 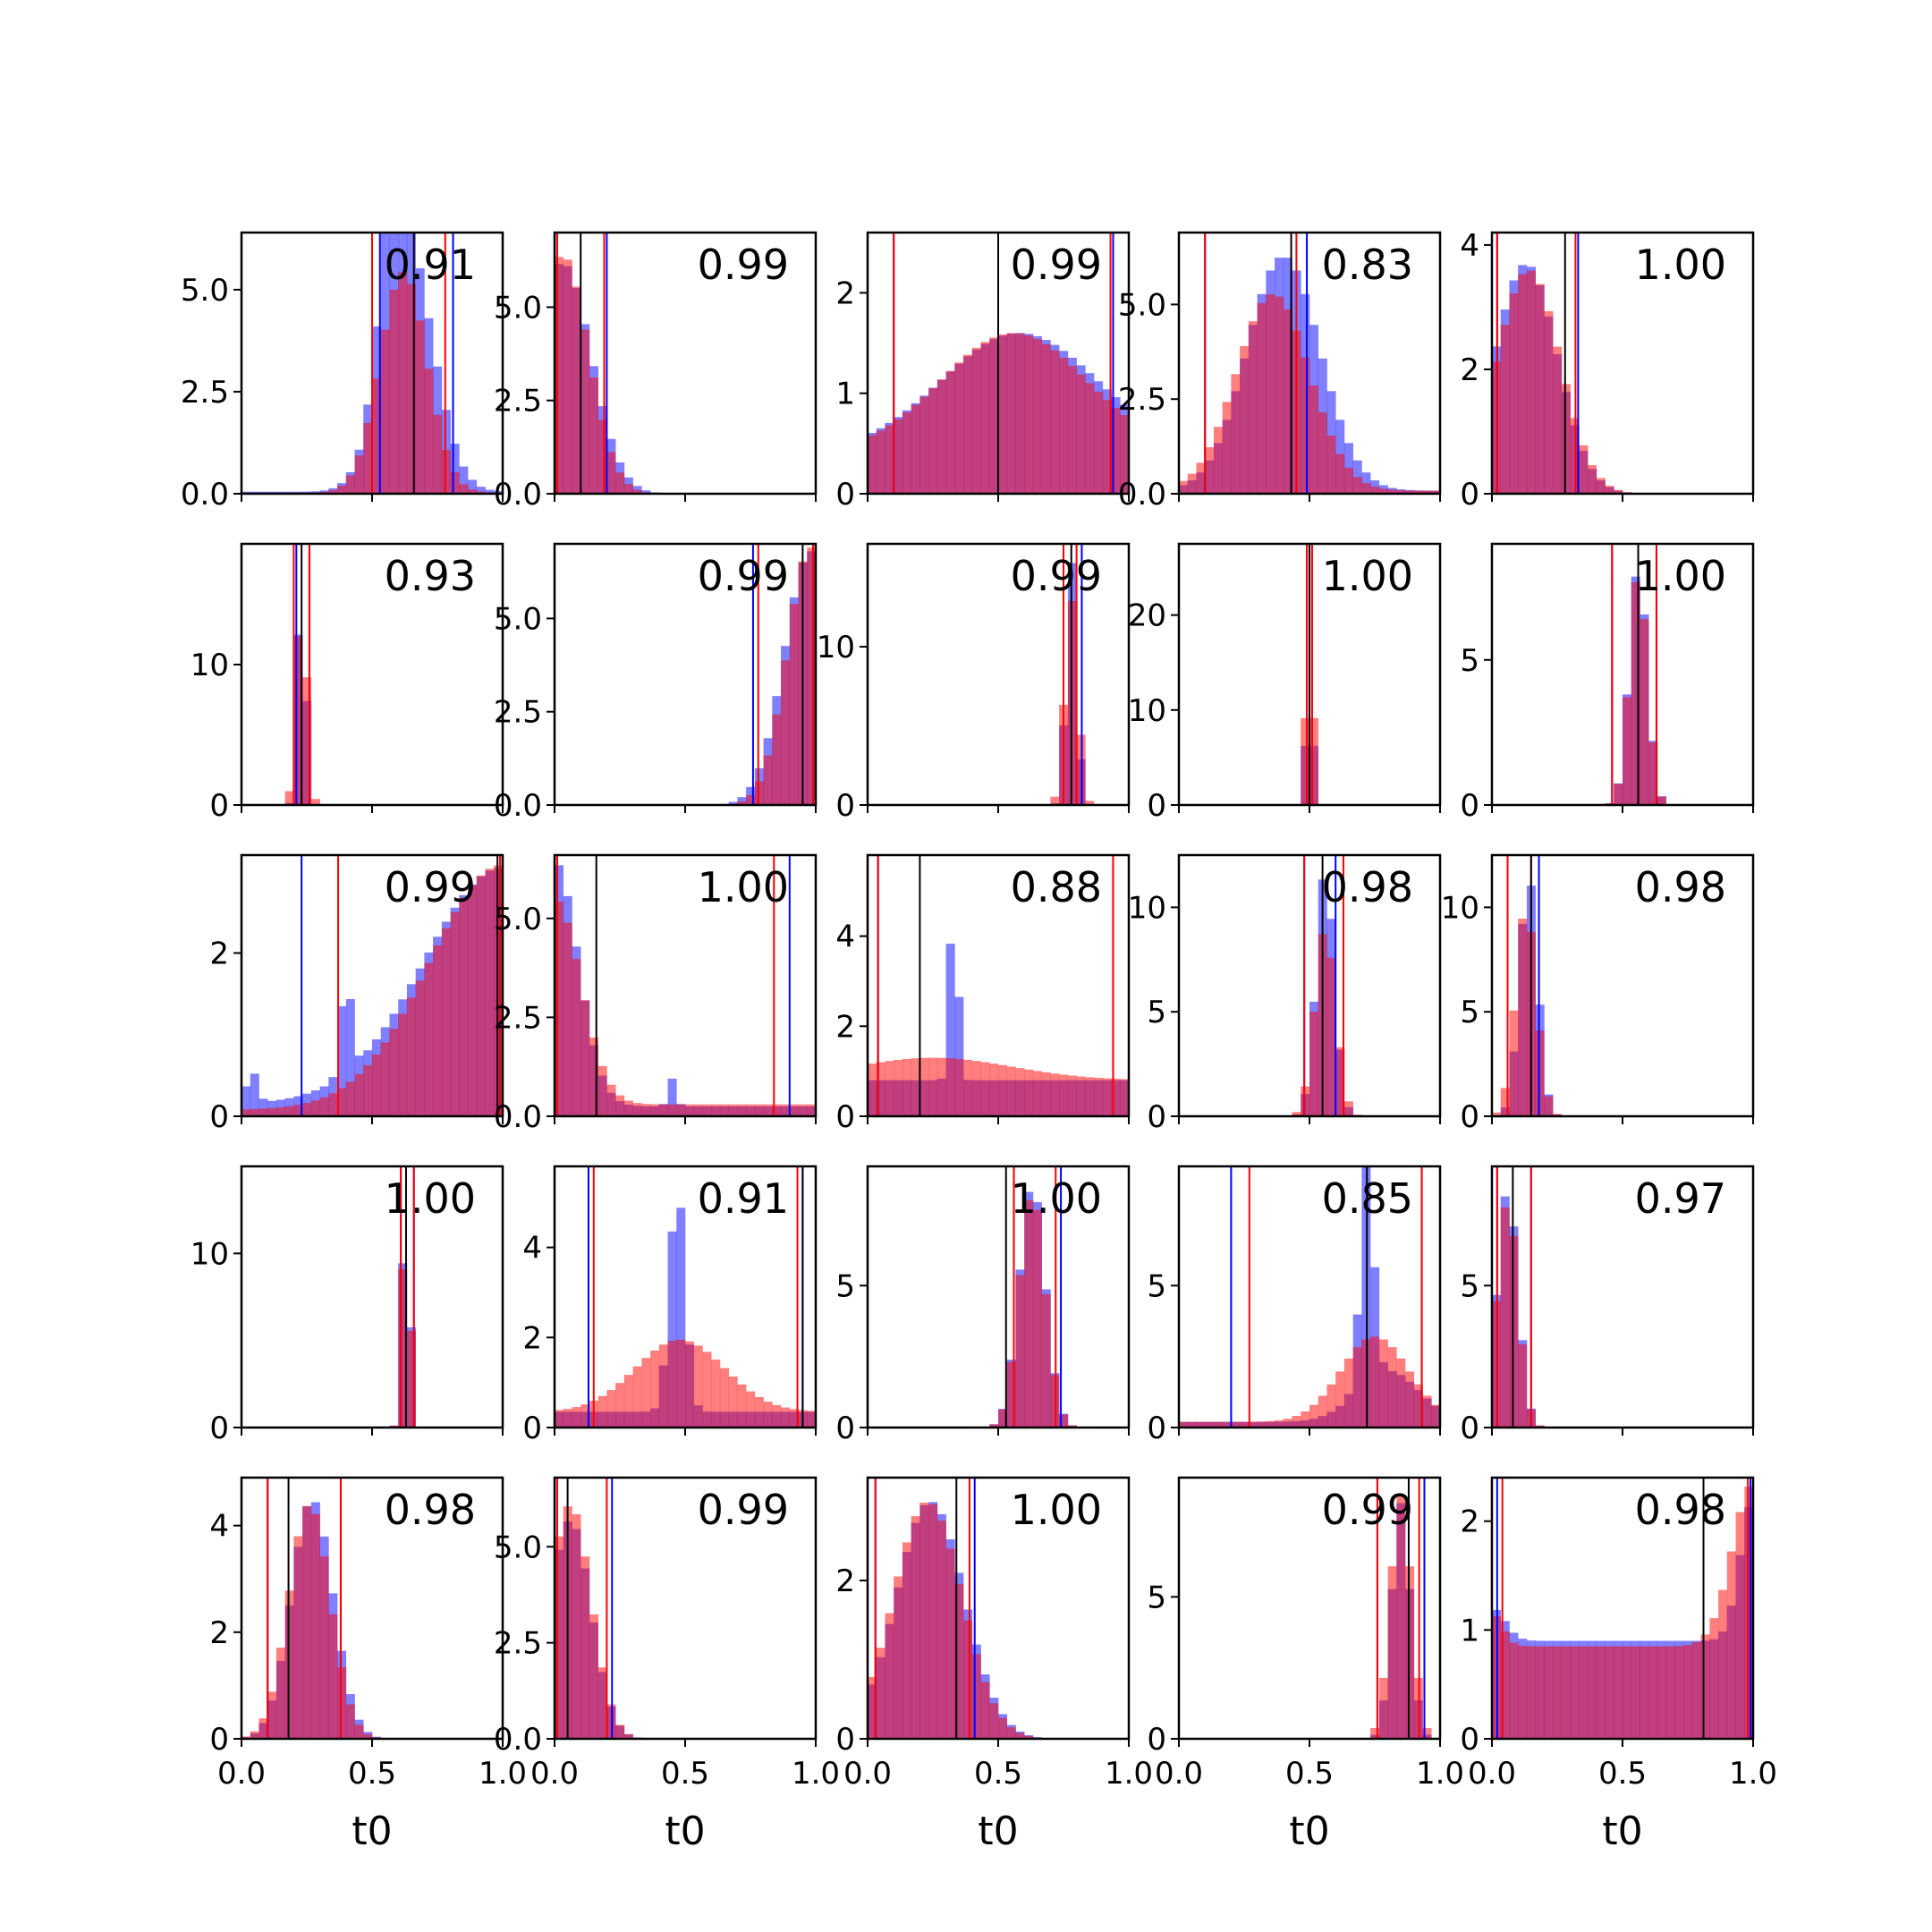 What do you see at coordinates (816, 1774) in the screenshot?
I see `x-tick-label: 1.0` at bounding box center [816, 1774].